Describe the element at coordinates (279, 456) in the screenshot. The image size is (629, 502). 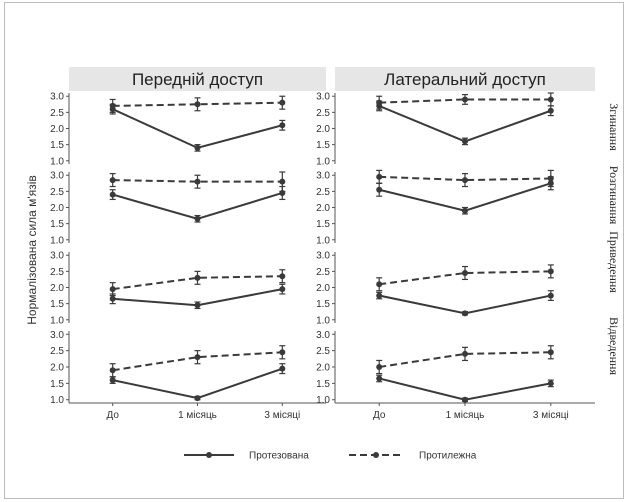
I see `legend-label: Протезована` at that location.